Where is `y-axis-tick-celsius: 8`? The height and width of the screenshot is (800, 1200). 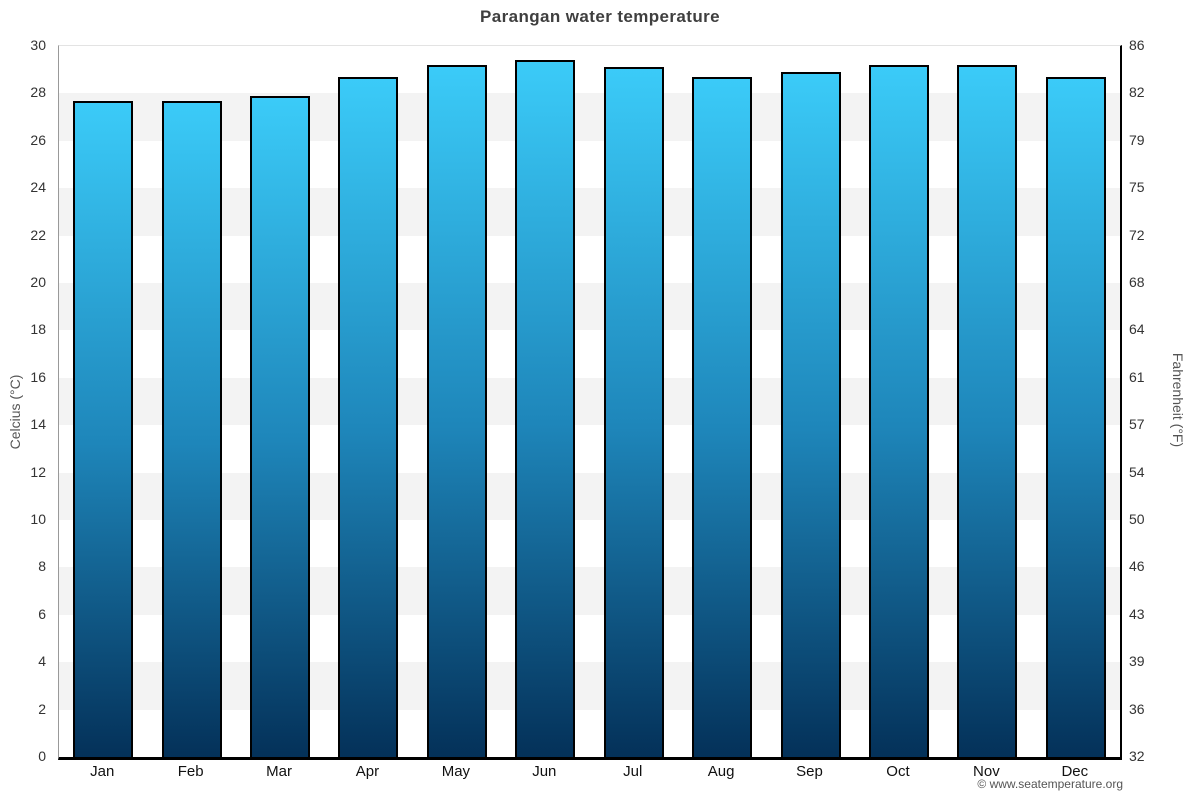 y-axis-tick-celsius: 8 is located at coordinates (42, 566).